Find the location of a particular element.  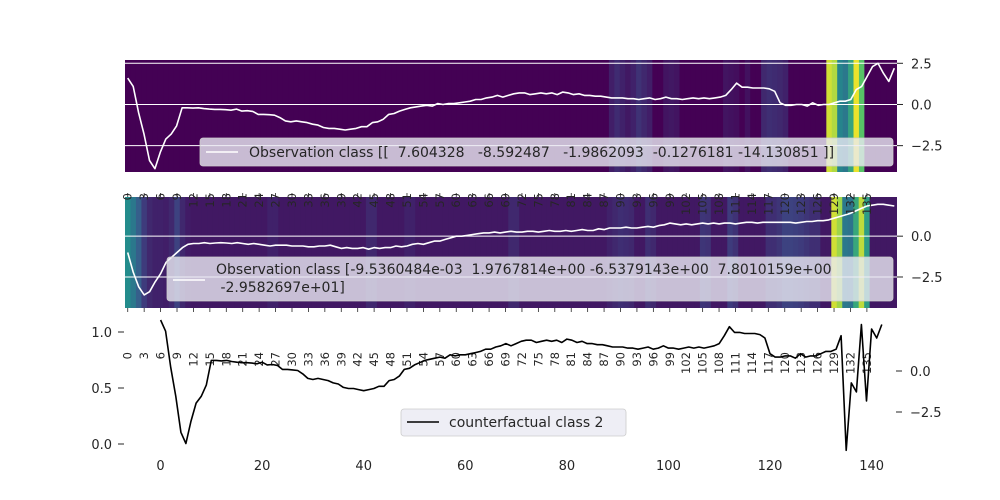

xtick-label-top: 21 is located at coordinates (243, 200).